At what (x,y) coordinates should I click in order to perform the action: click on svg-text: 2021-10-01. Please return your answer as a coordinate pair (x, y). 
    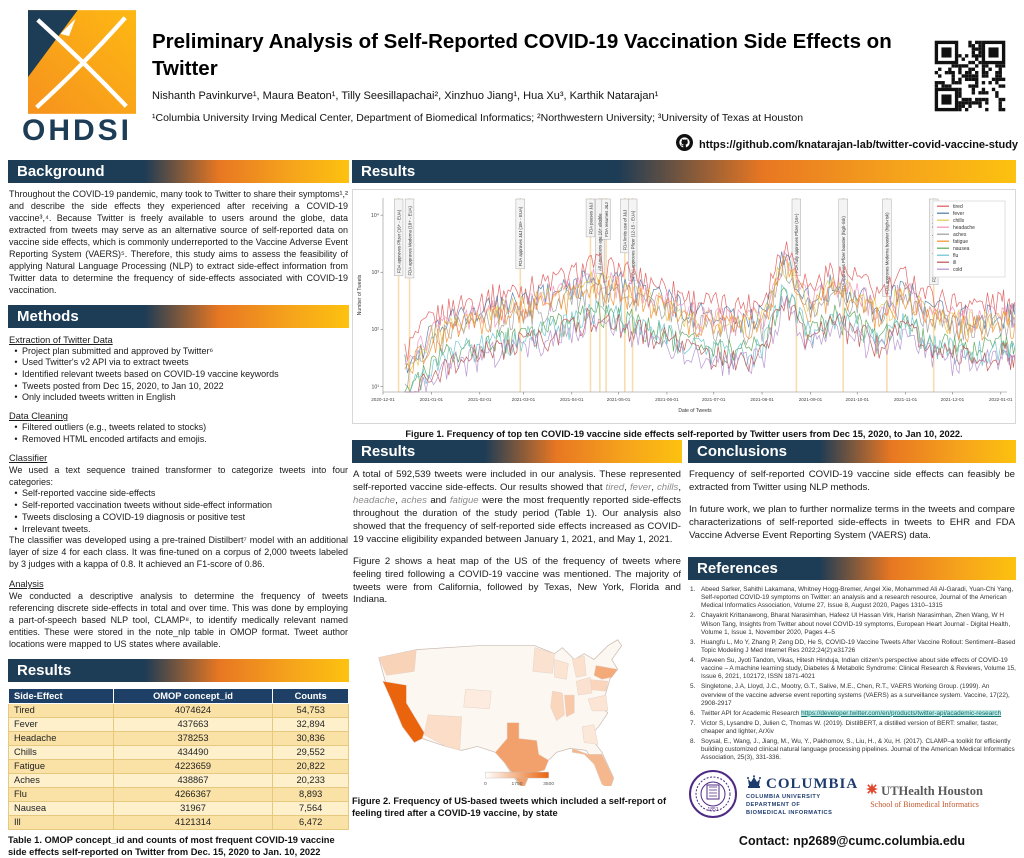
    Looking at the image, I should click on (857, 399).